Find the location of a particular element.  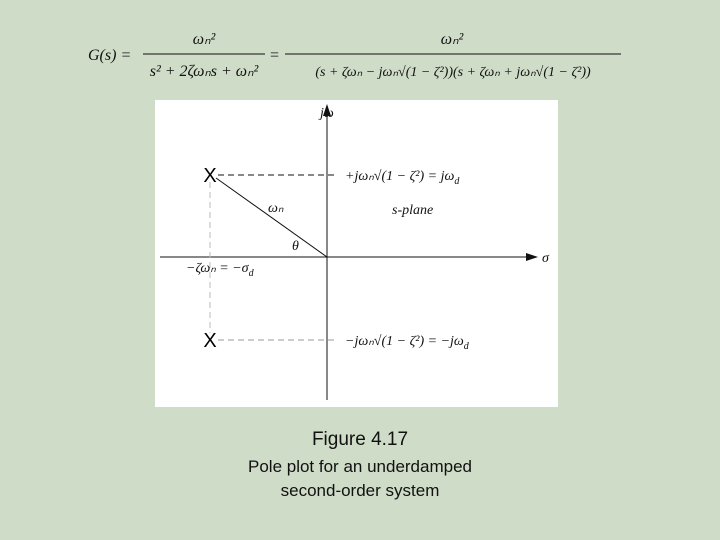

plane-label: s-plane is located at coordinates (412, 210).